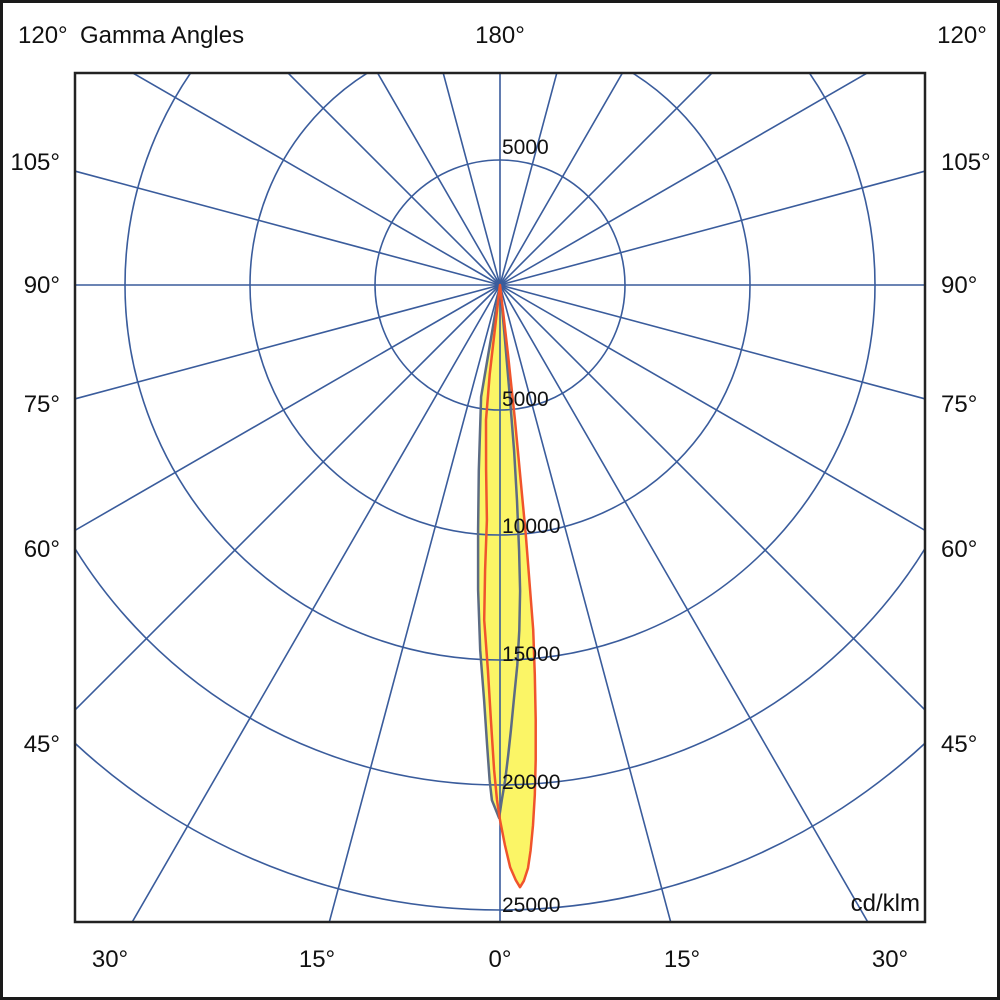  I want to click on bottom-angle-label-0: 0°, so click(500, 959).